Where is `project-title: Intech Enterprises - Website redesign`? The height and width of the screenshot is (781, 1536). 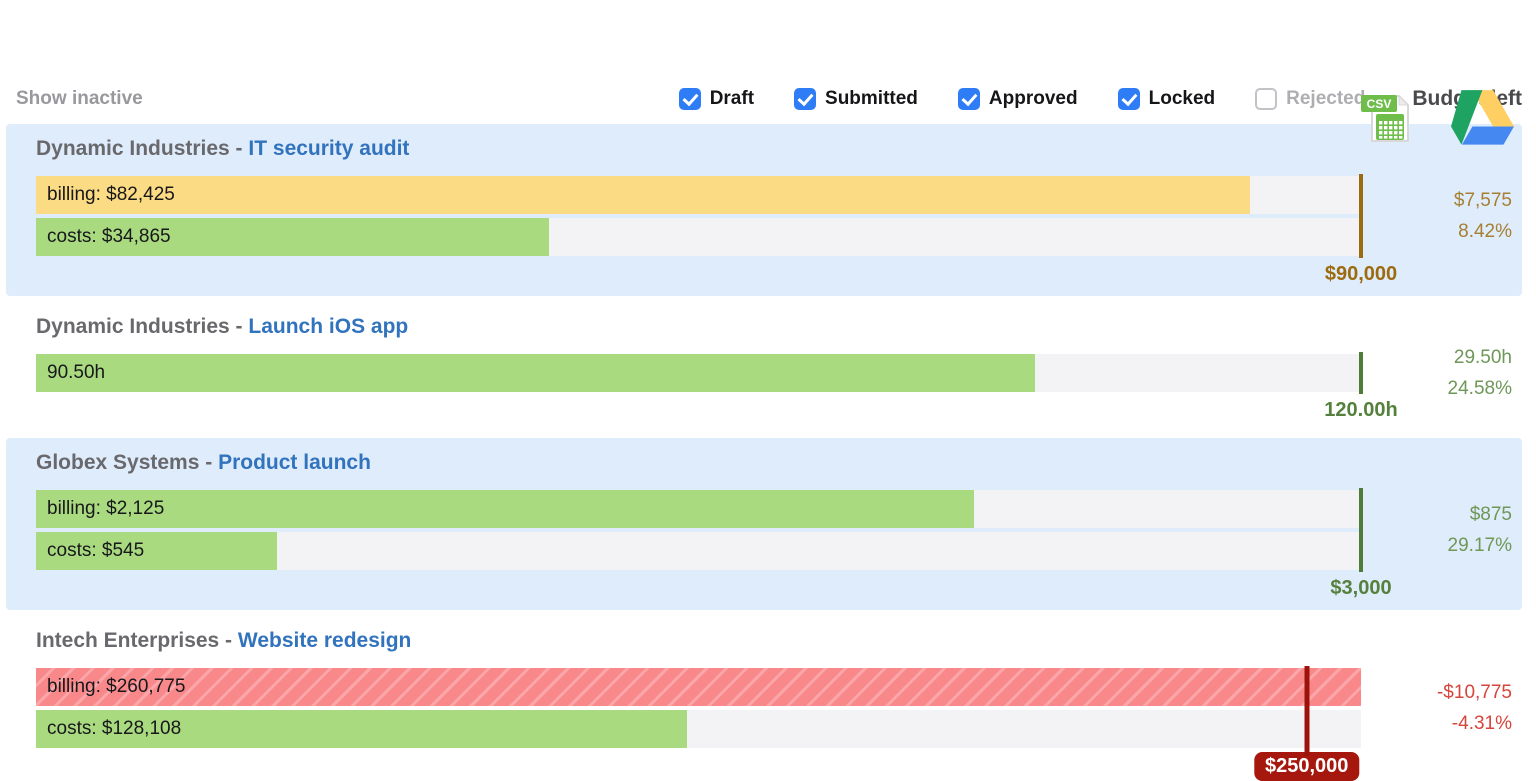 project-title: Intech Enterprises - Website redesign is located at coordinates (774, 641).